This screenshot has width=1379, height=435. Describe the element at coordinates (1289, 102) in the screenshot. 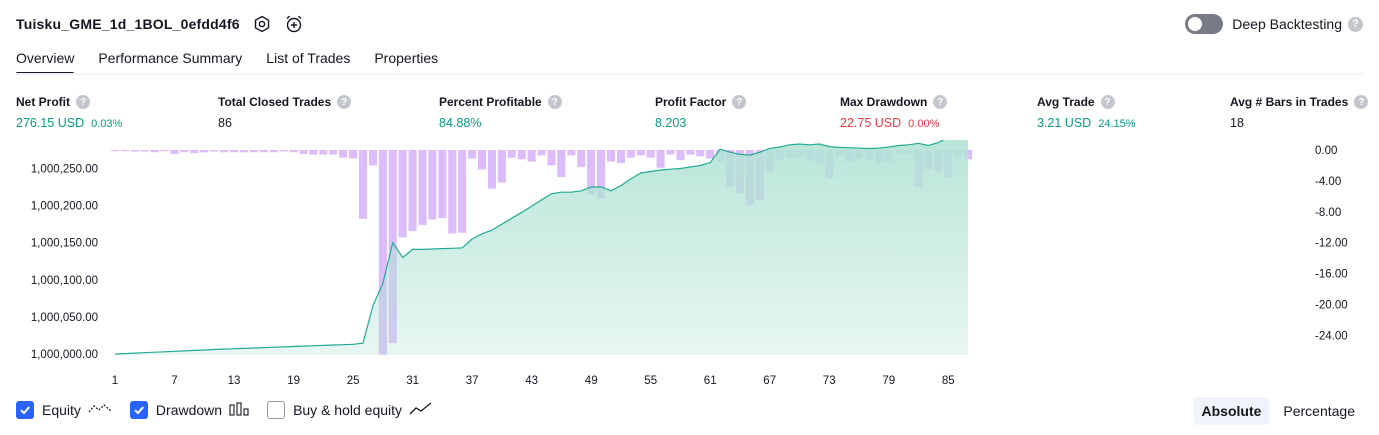

I see `metric-label: Avg # Bars in Trades` at that location.